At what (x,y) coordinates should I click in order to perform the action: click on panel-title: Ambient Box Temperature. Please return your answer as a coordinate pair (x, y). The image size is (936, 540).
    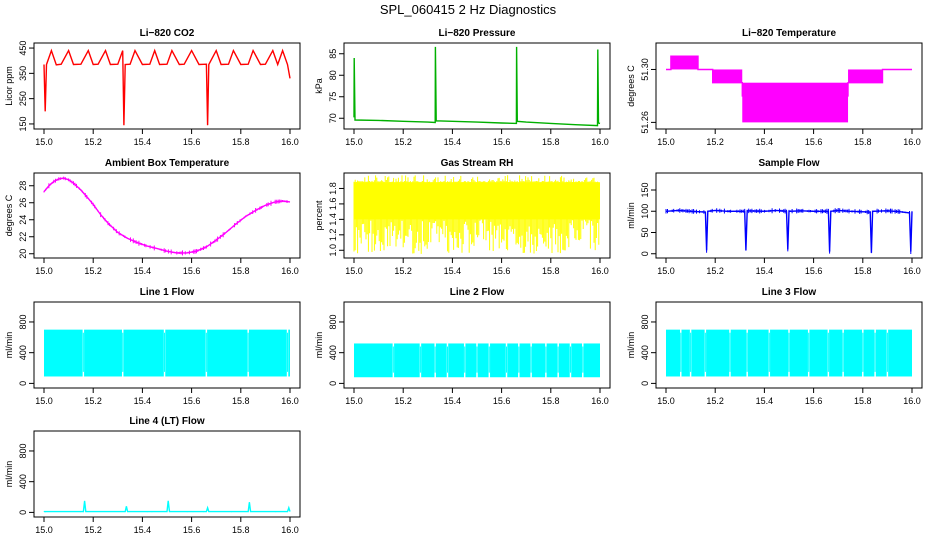
    Looking at the image, I should click on (167, 163).